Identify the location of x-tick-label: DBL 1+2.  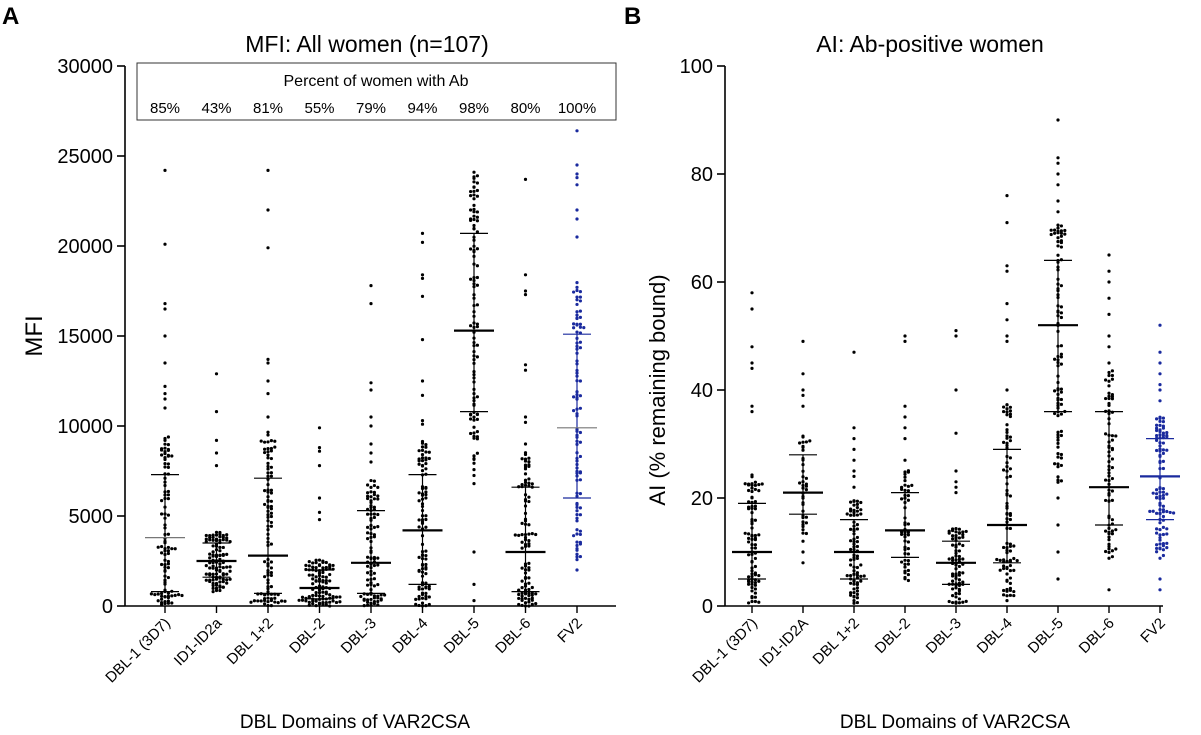
(250, 641).